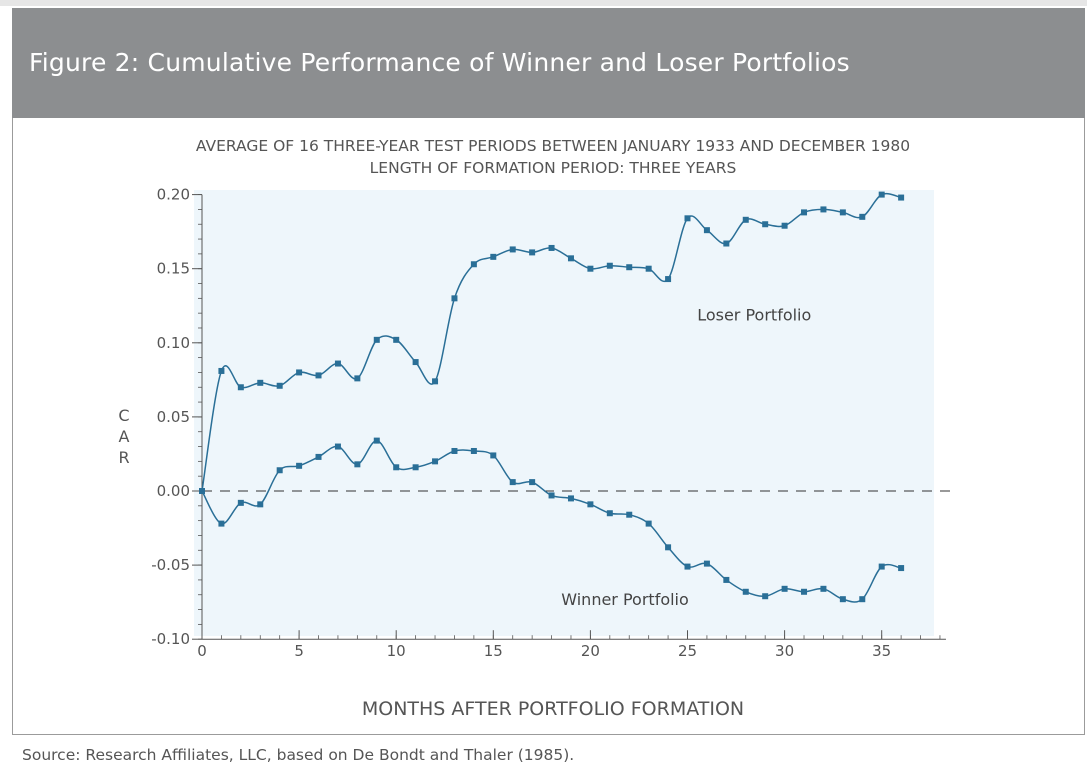 The height and width of the screenshot is (774, 1087). Describe the element at coordinates (202, 651) in the screenshot. I see `x-tick-label: 0` at that location.